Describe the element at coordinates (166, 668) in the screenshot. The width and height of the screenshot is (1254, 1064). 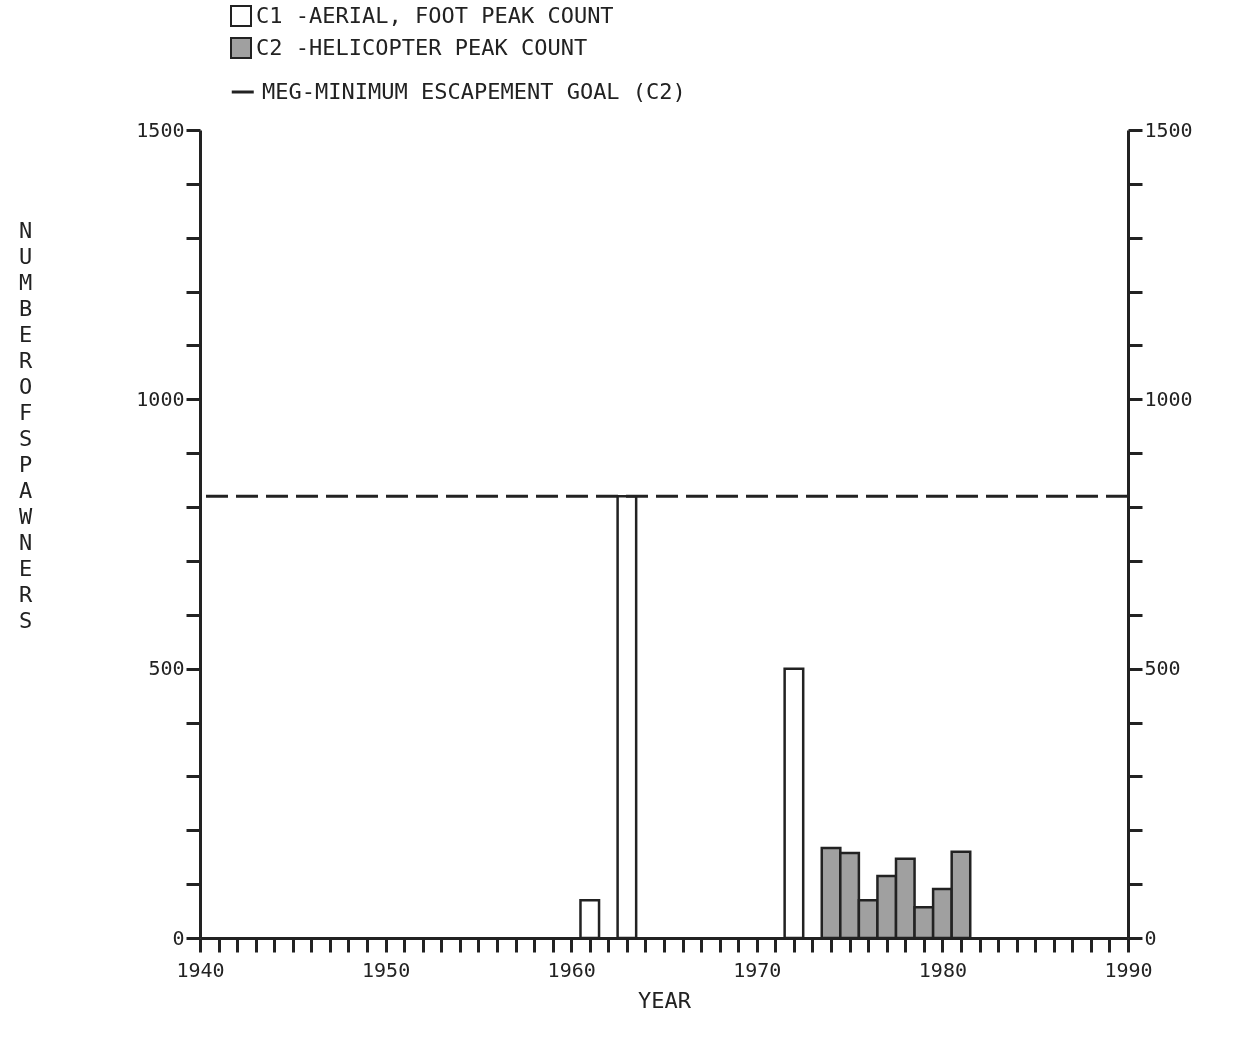
I see `y-tick-label: 500` at that location.